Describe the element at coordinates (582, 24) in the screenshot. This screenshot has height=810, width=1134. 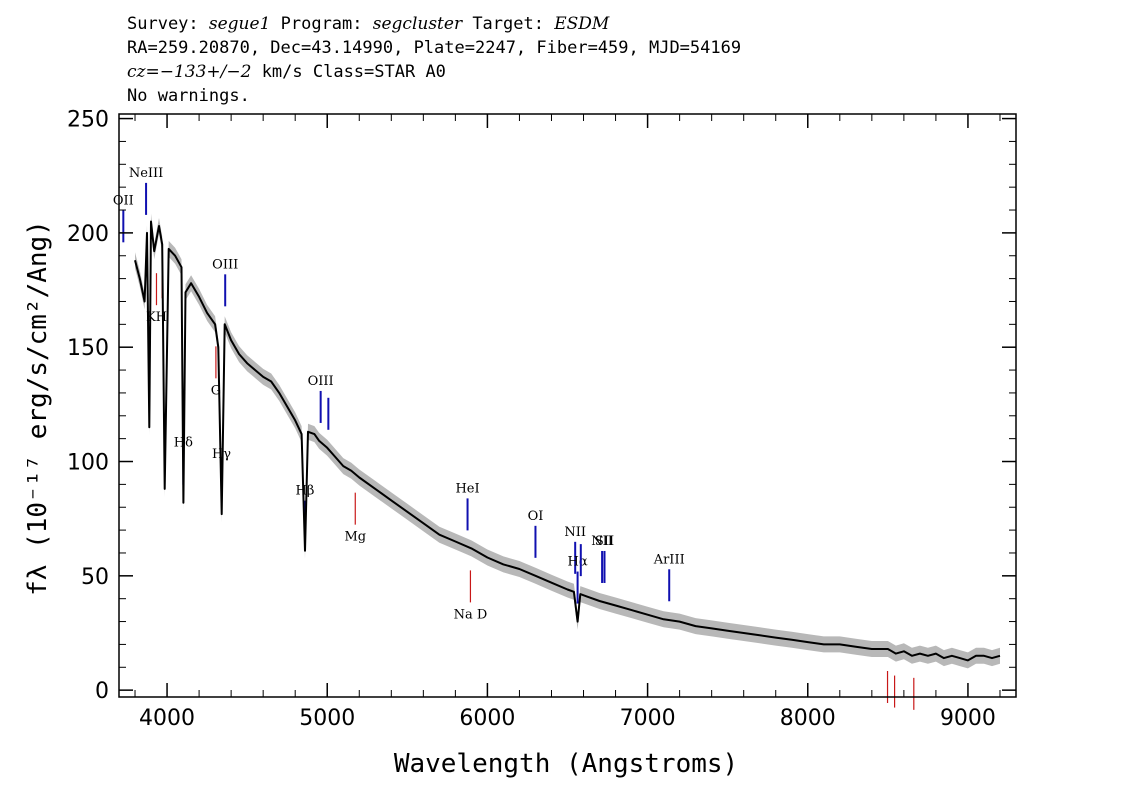
I see `target-value: ESDM` at that location.